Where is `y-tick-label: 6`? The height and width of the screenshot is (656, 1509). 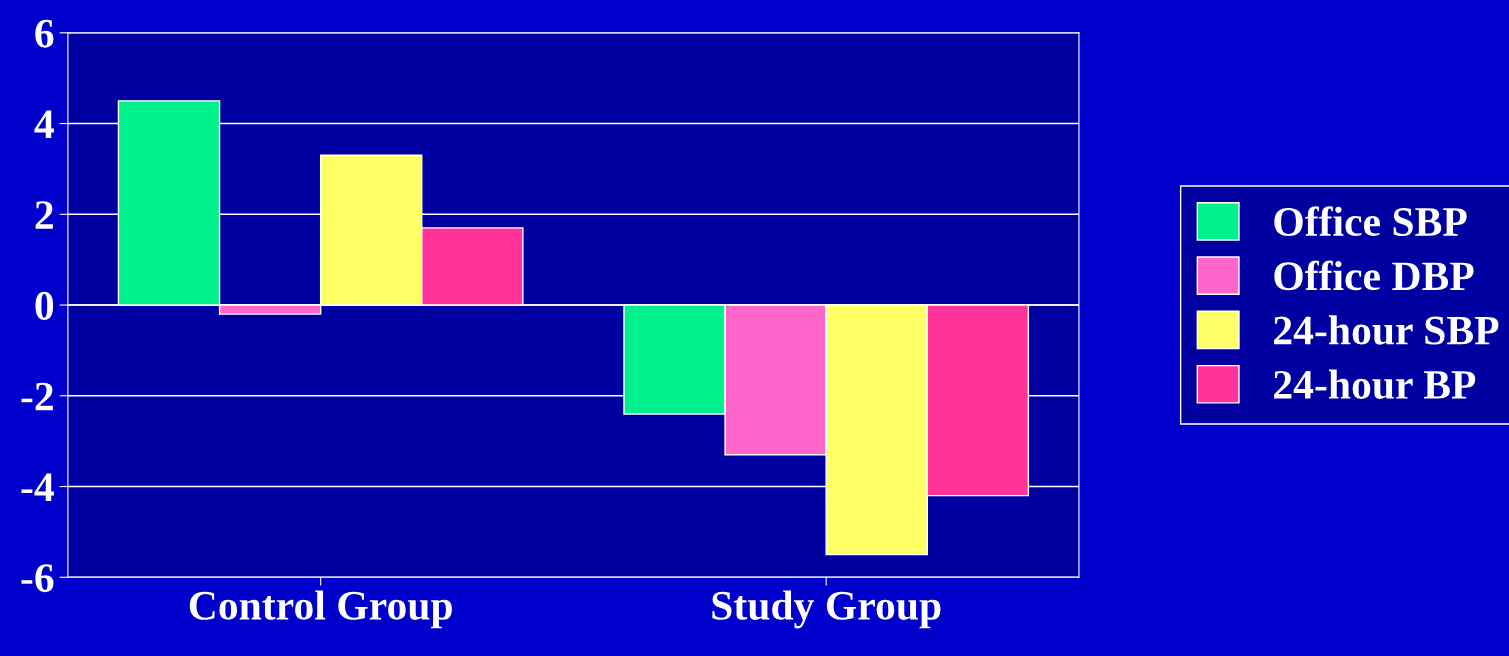 y-tick-label: 6 is located at coordinates (44, 33).